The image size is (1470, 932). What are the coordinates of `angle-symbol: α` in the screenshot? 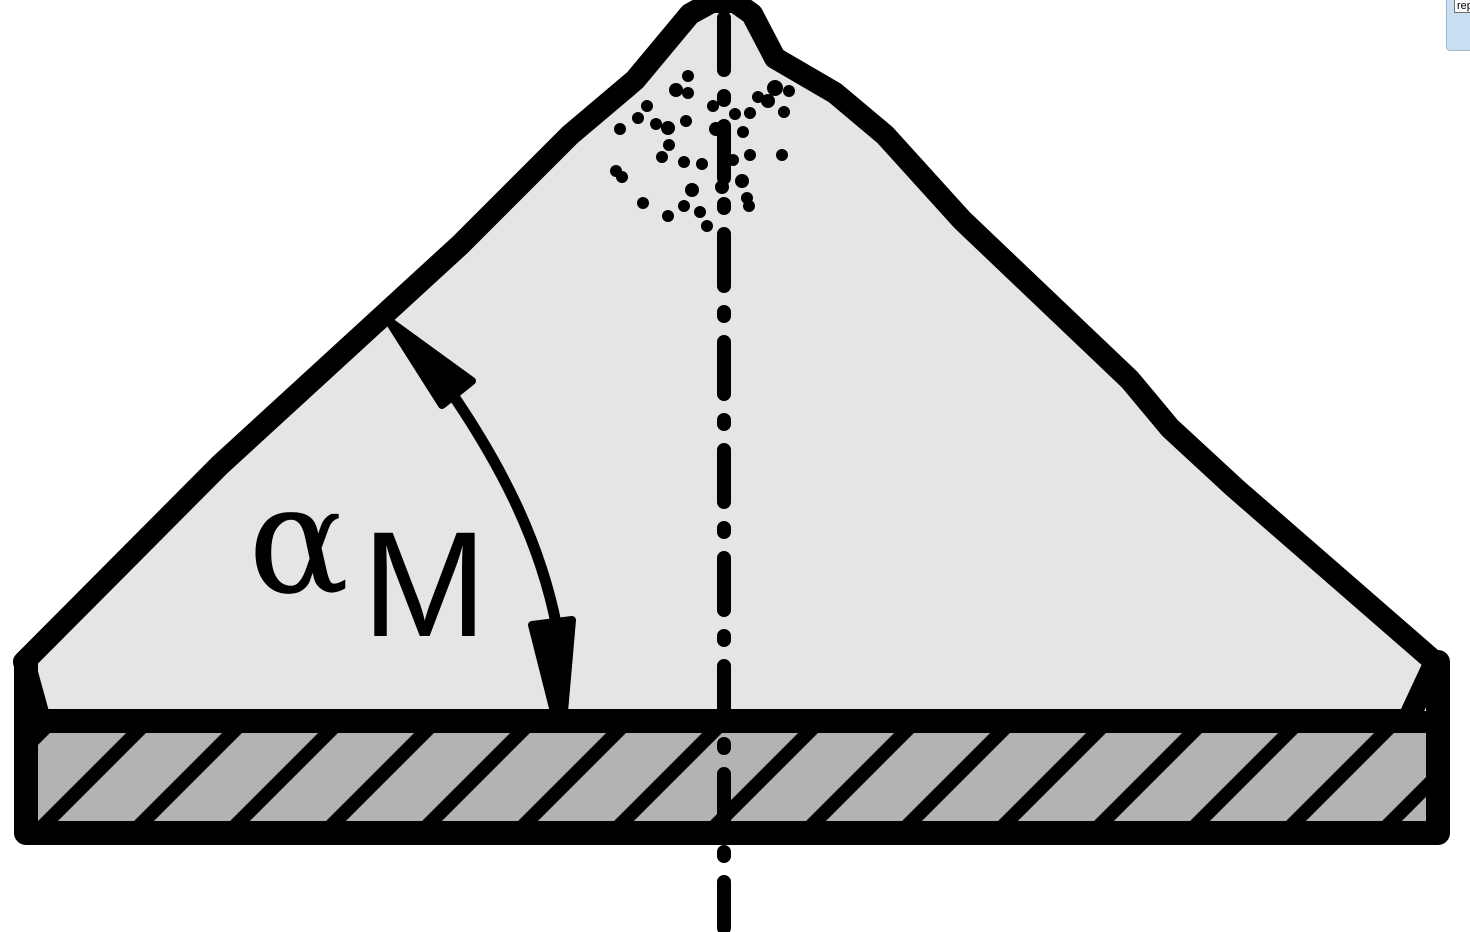 It's located at (298, 541).